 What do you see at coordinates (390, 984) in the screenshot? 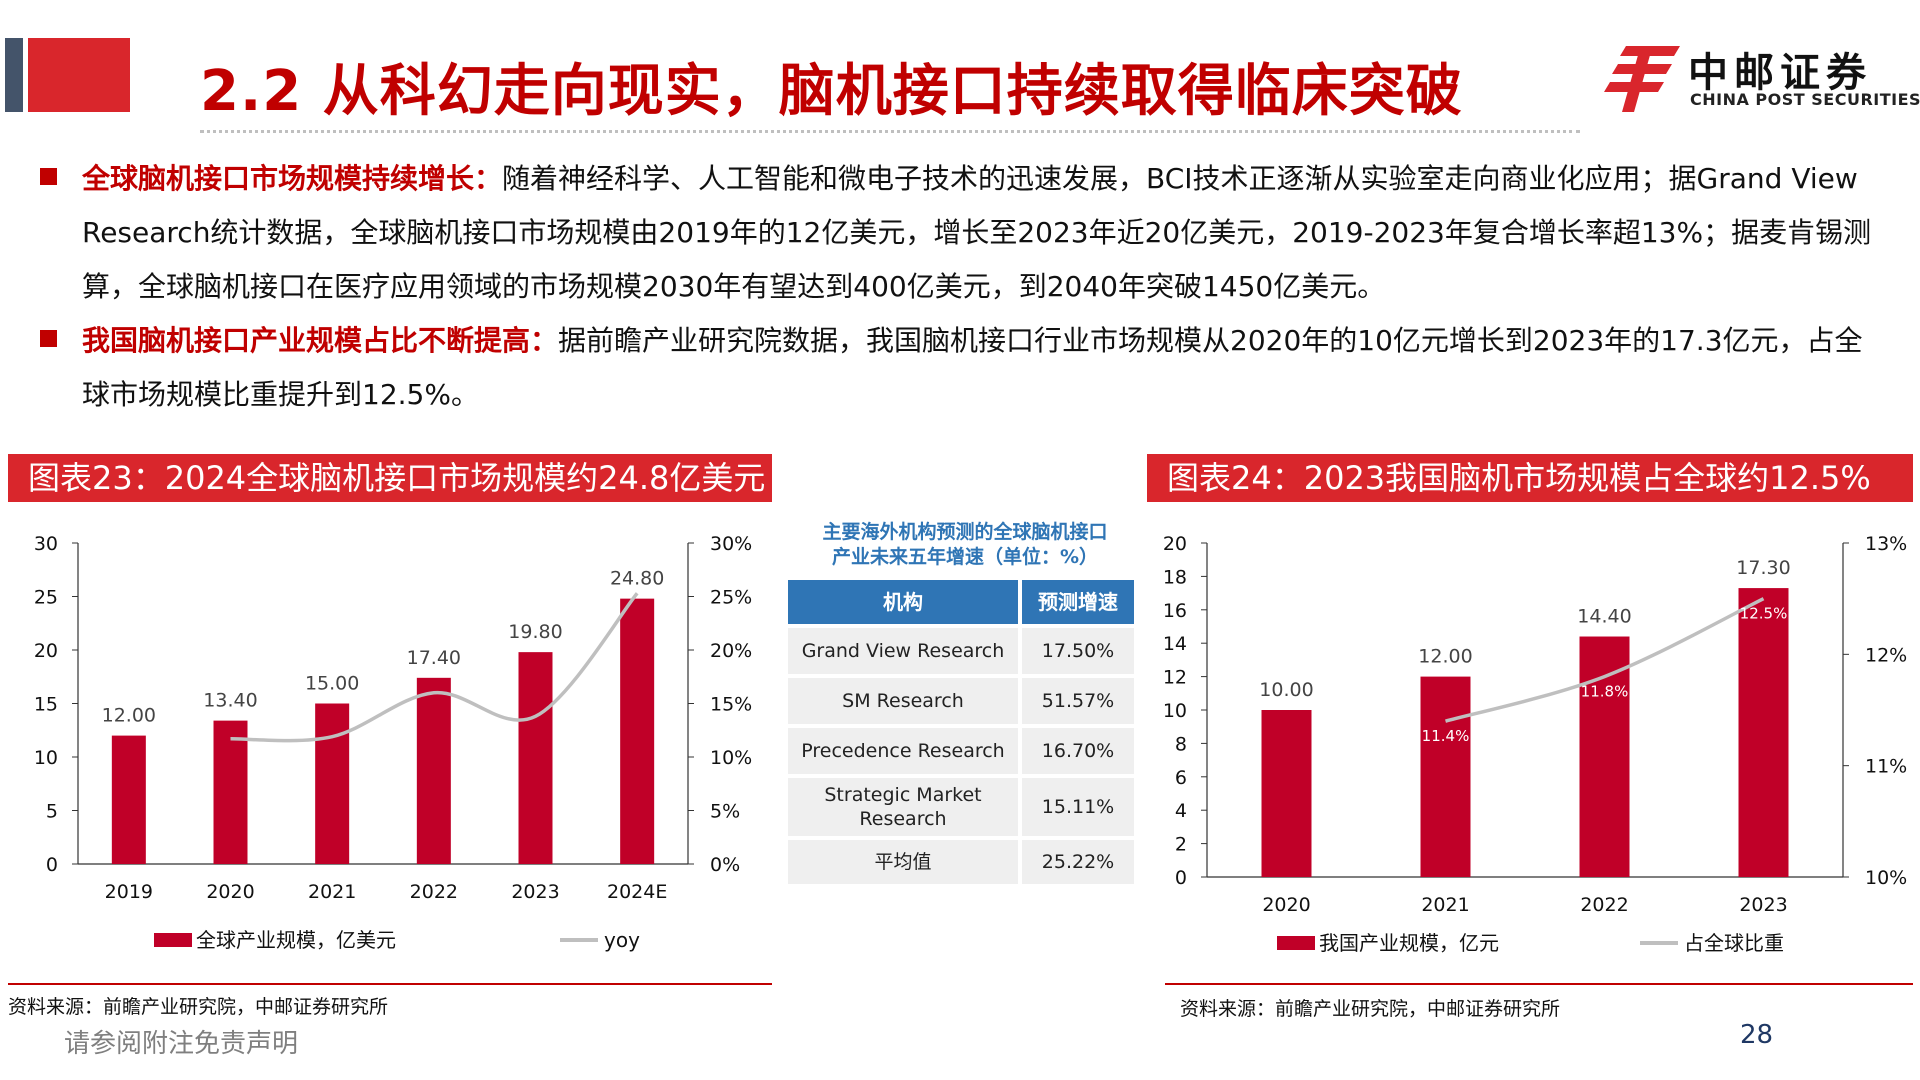
I see `chart23-bottom-rule` at bounding box center [390, 984].